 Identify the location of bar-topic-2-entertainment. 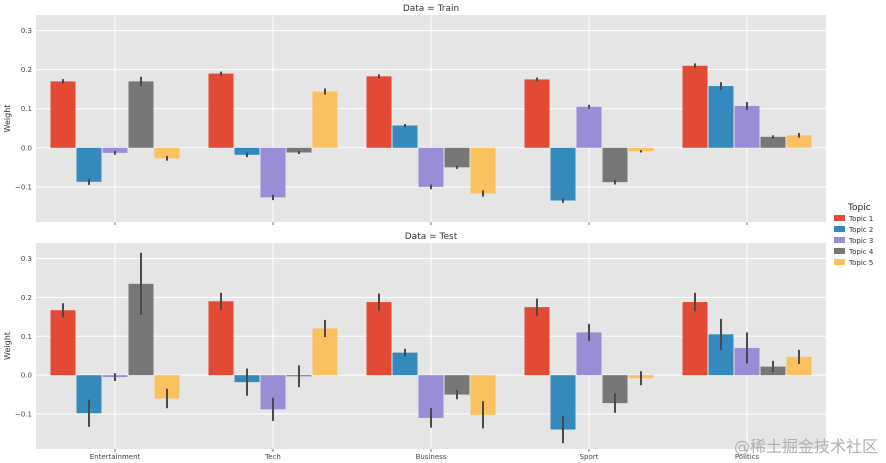
(89, 164).